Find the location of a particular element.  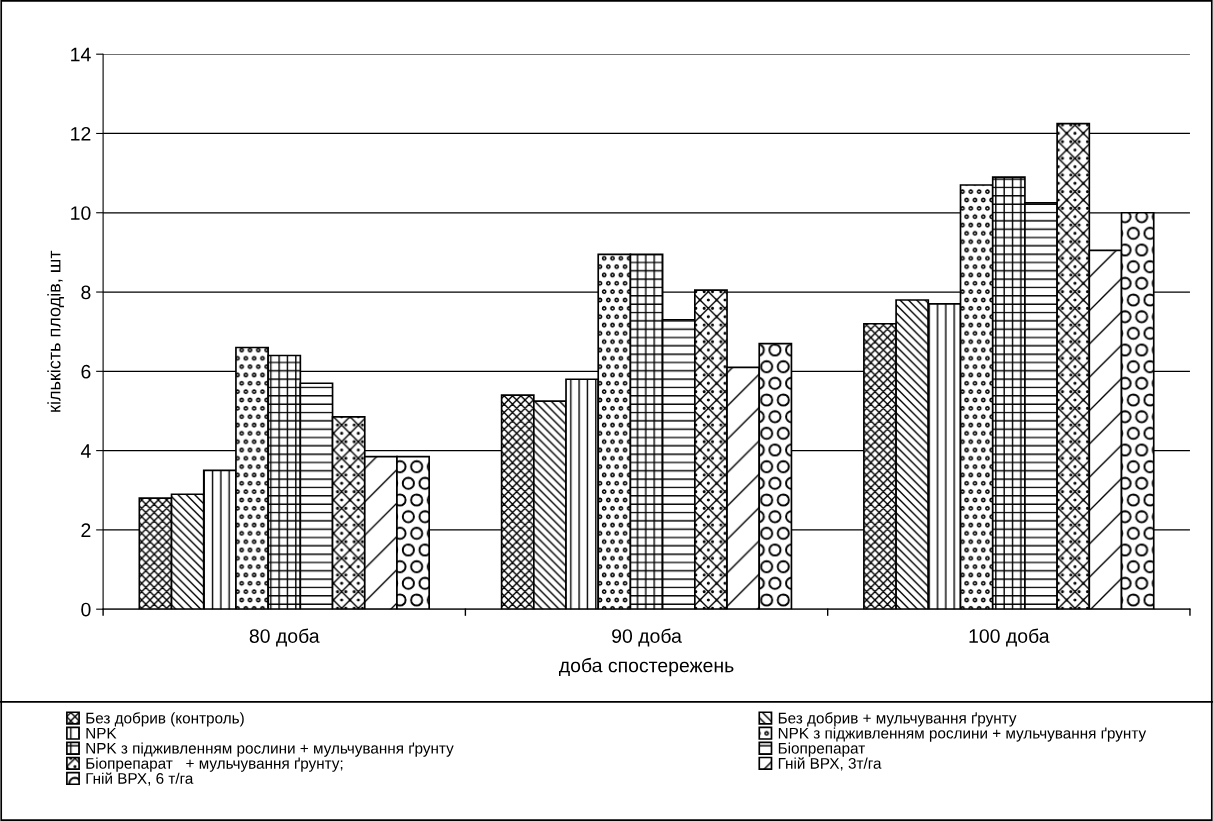

legend-label: Гній ВРХ, 6 т/га is located at coordinates (140, 779).